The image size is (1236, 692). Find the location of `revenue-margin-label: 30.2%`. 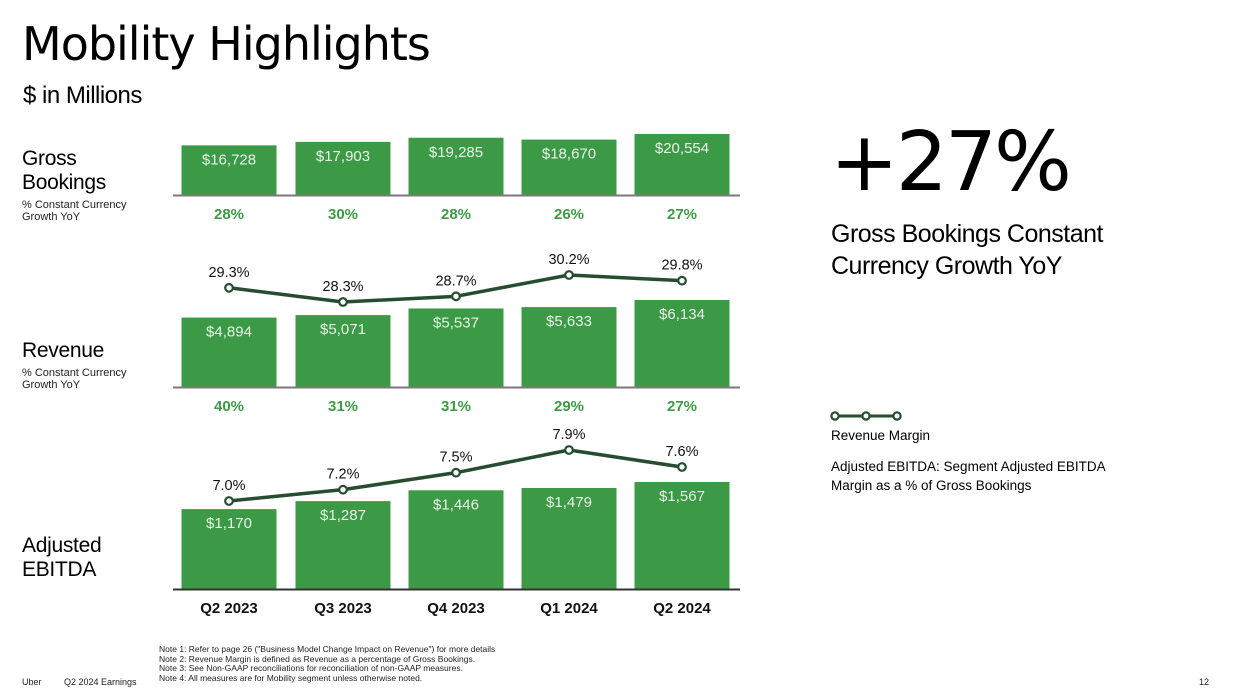

revenue-margin-label: 30.2% is located at coordinates (568, 260).